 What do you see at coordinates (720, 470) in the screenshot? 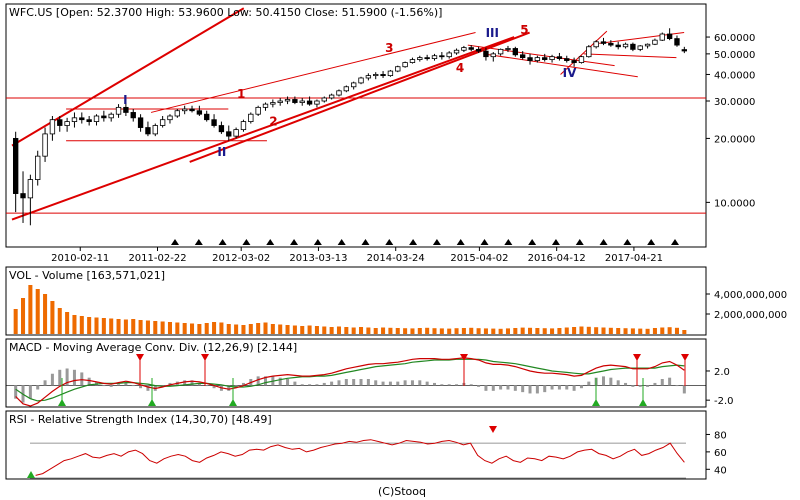
I see `rsi-ytick-label-2: 40` at bounding box center [720, 470].